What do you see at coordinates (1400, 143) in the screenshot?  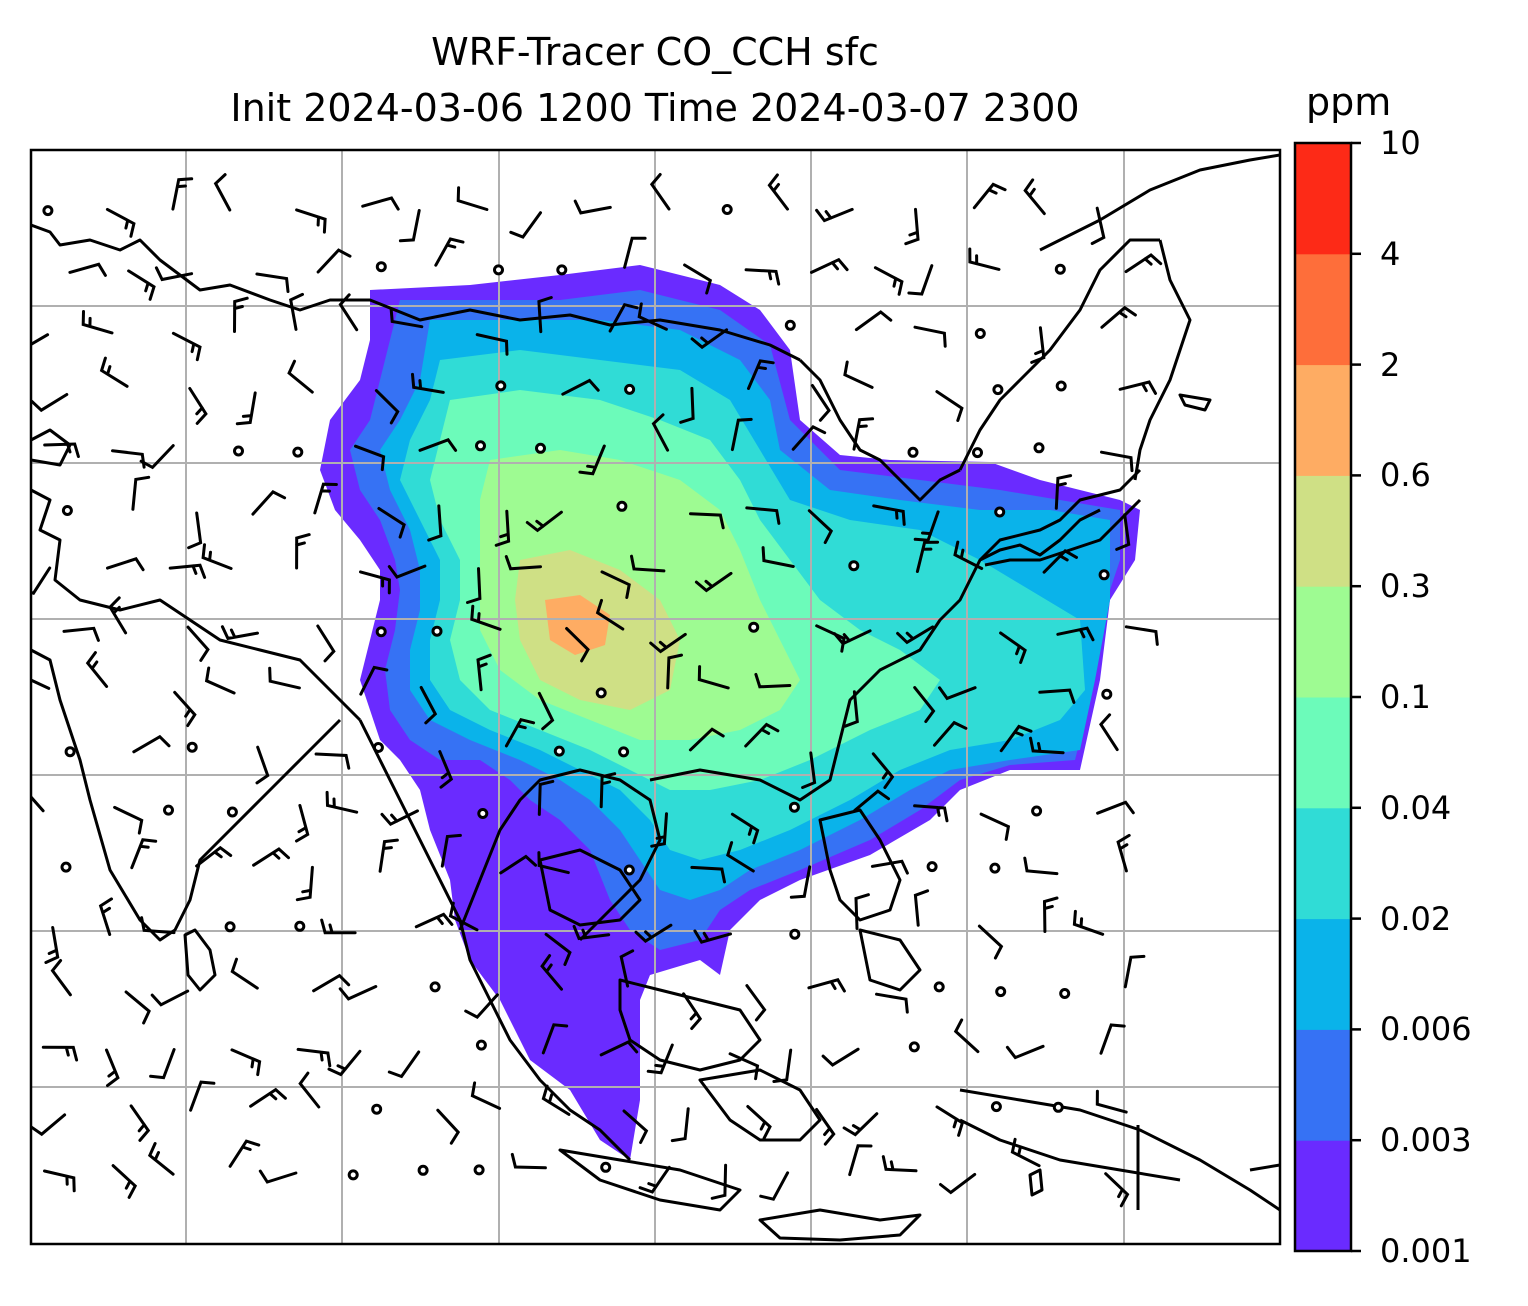 I see `colorbar-tick-label: 10` at bounding box center [1400, 143].